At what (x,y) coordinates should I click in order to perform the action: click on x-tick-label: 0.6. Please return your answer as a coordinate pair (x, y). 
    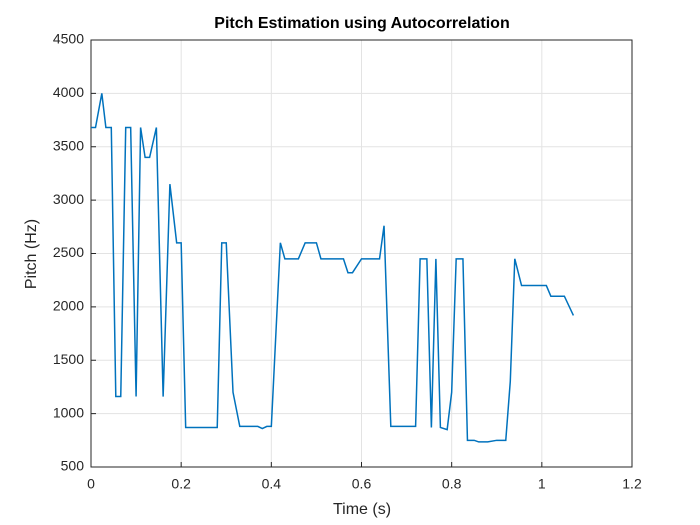
    Looking at the image, I should click on (362, 484).